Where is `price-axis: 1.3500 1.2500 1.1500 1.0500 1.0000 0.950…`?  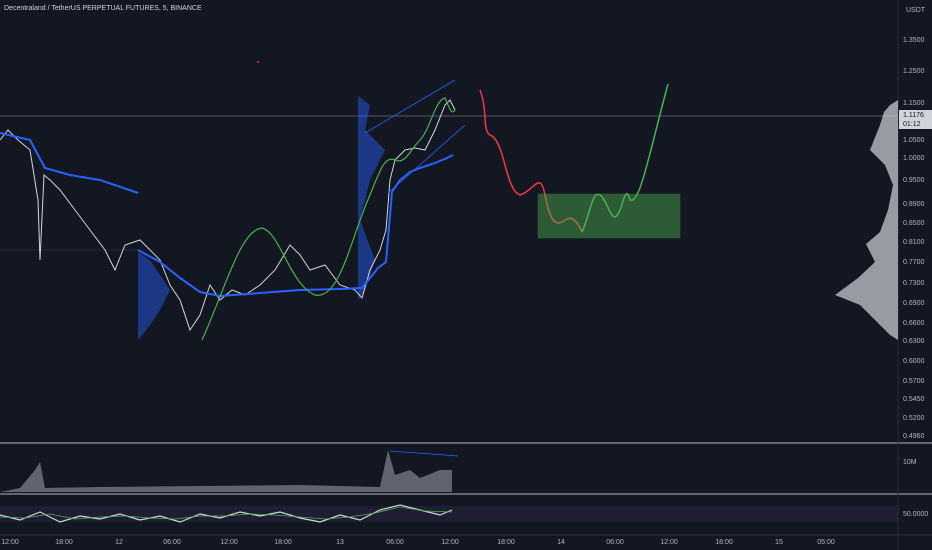 price-axis: 1.3500 1.2500 1.1500 1.0500 1.0000 0.950… is located at coordinates (914, 238).